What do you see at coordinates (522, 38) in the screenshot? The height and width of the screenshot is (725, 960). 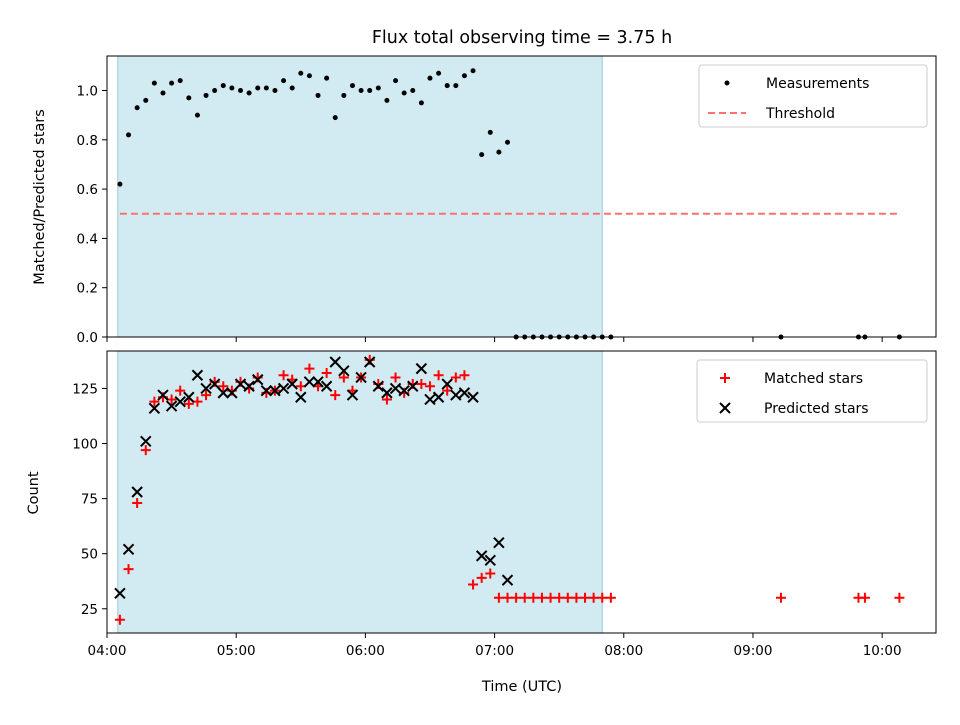 I see `chart-title: Flux total observing time = 3.75 h` at bounding box center [522, 38].